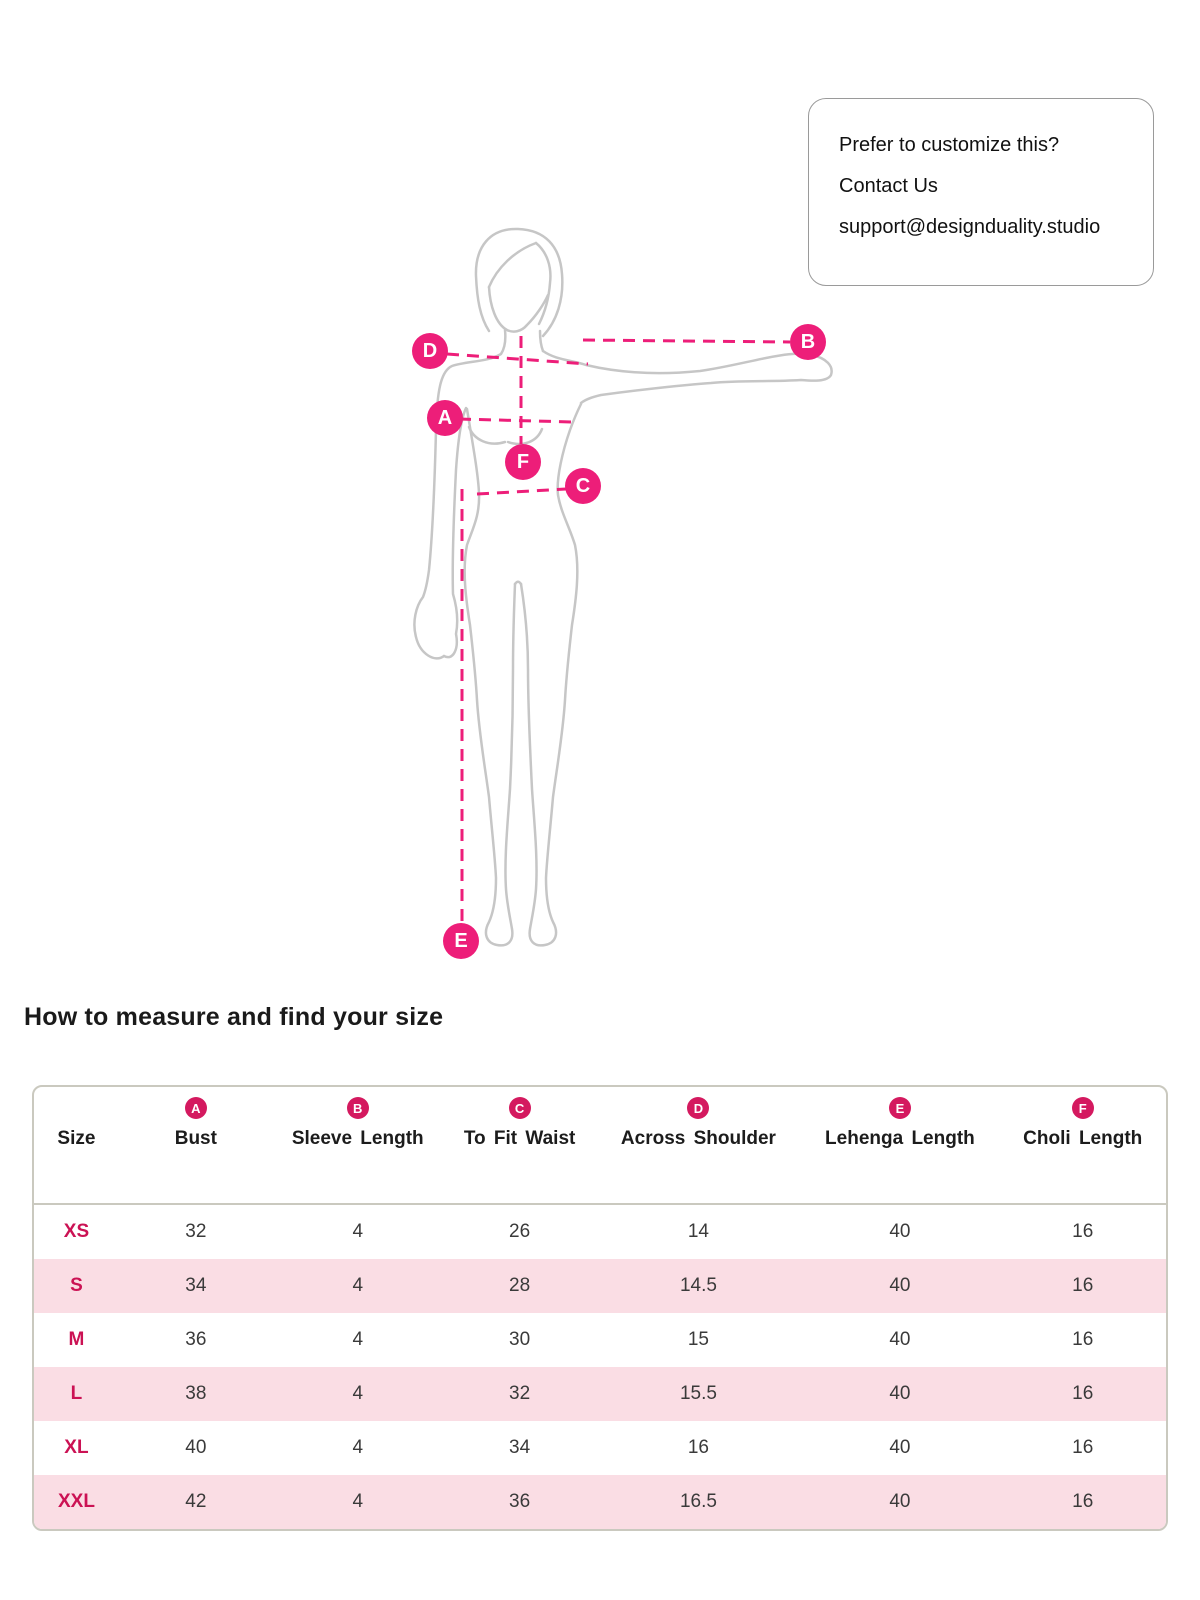  What do you see at coordinates (520, 1285) in the screenshot?
I see `measurement-value: 28` at bounding box center [520, 1285].